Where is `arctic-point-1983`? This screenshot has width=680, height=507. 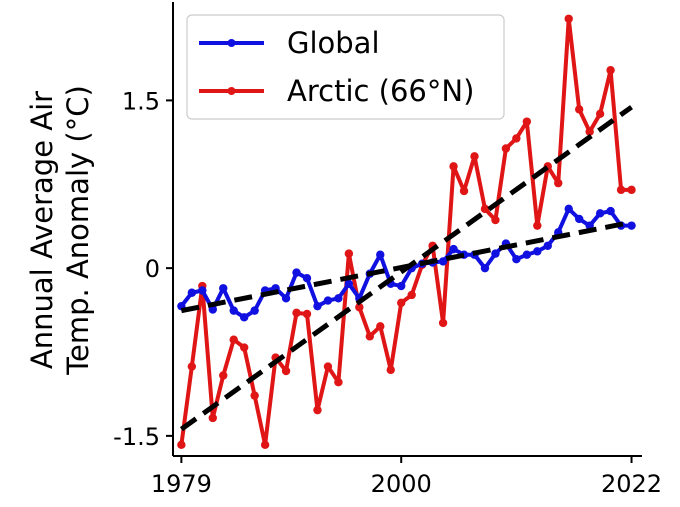 arctic-point-1983 is located at coordinates (223, 375).